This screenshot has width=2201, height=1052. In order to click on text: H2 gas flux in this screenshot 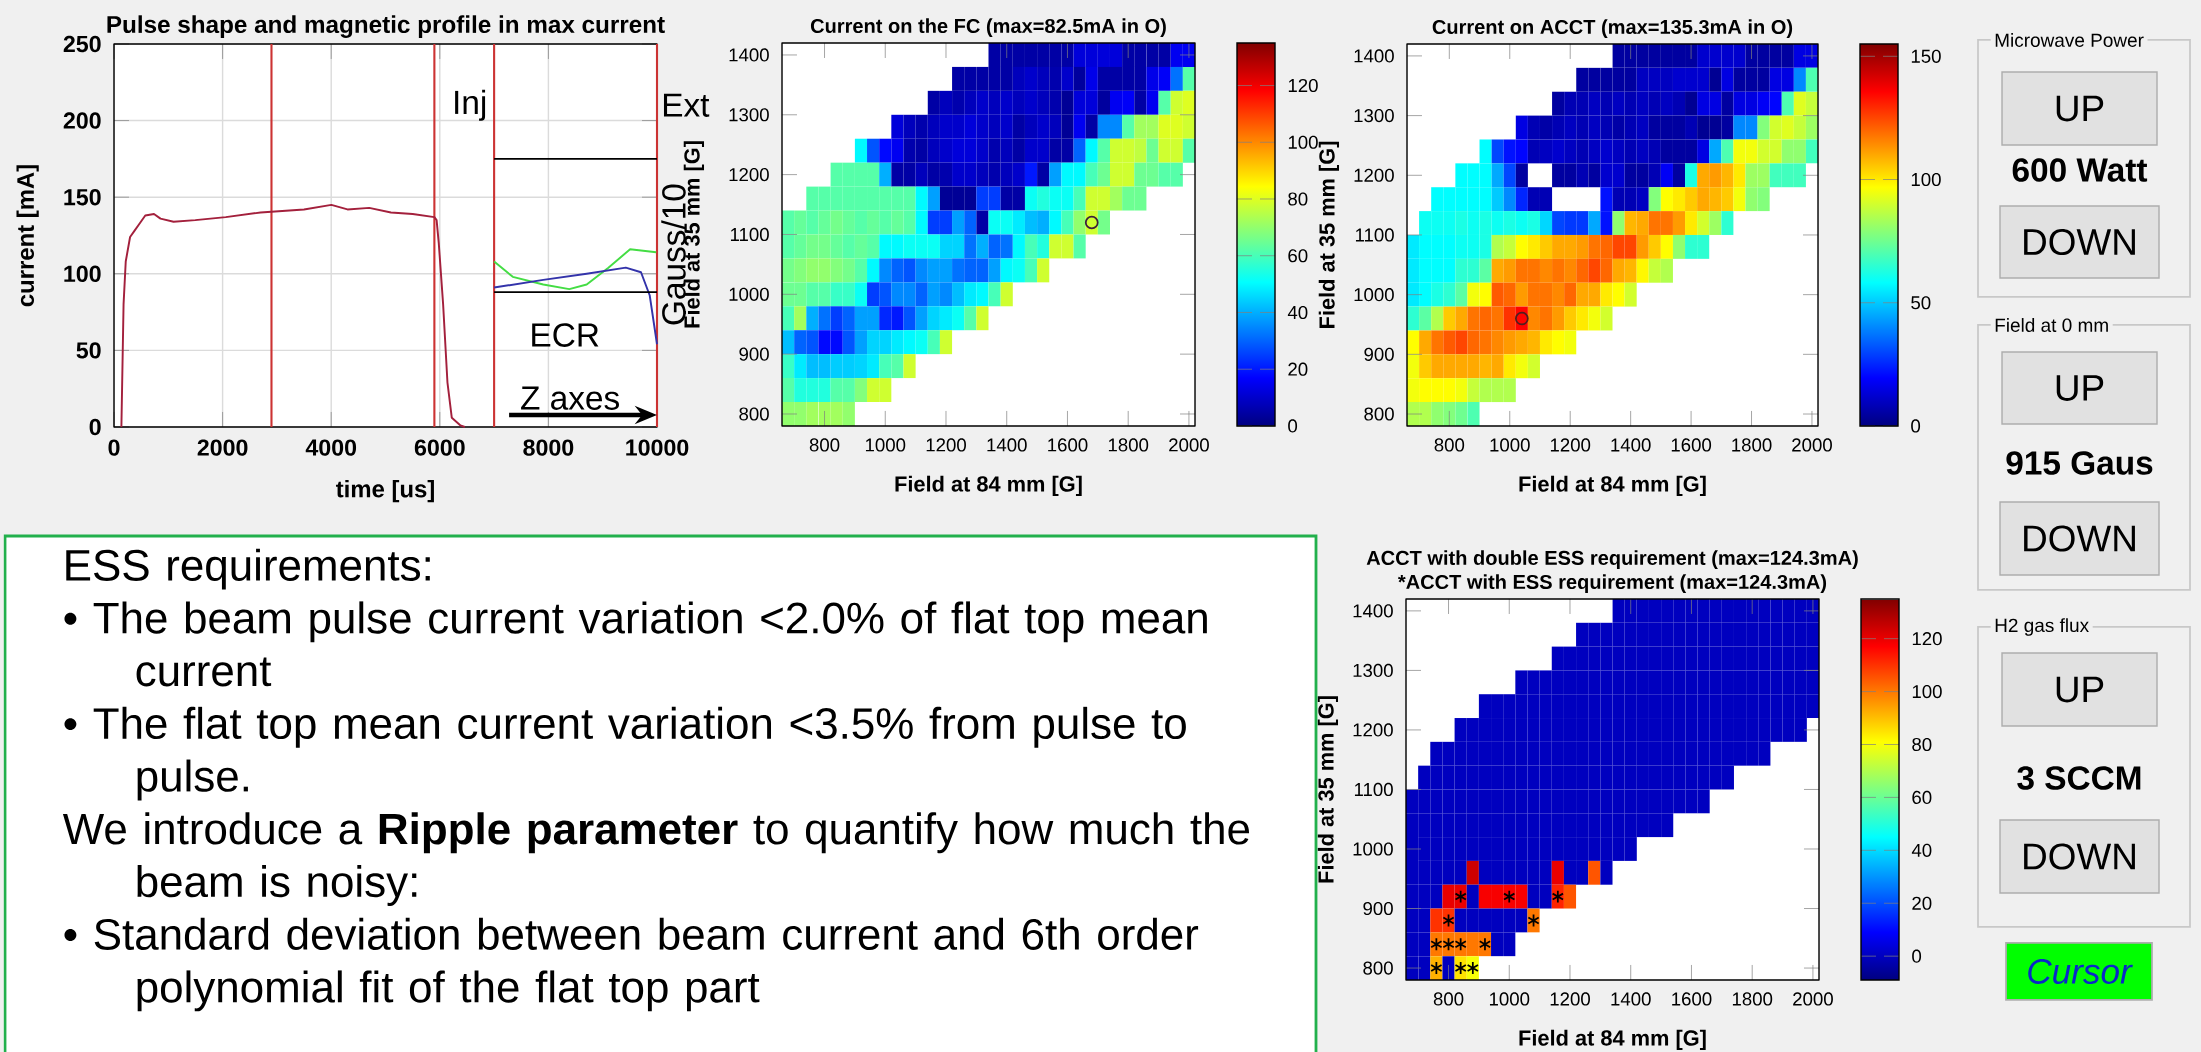, I will do `click(2042, 627)`.